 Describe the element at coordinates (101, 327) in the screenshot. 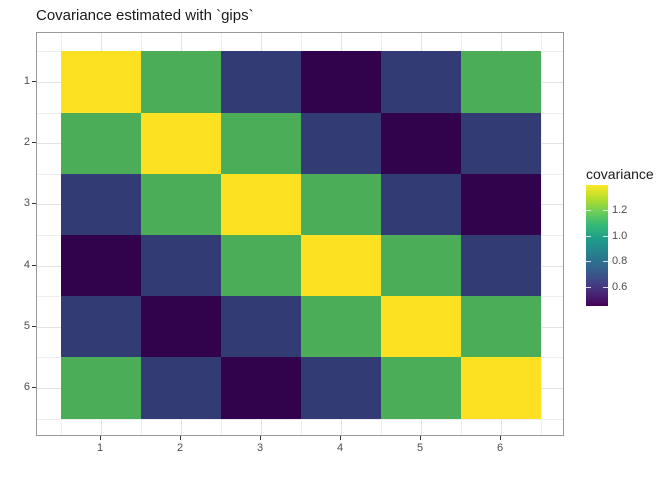

I see `heatmap-tile-r5-c1` at that location.